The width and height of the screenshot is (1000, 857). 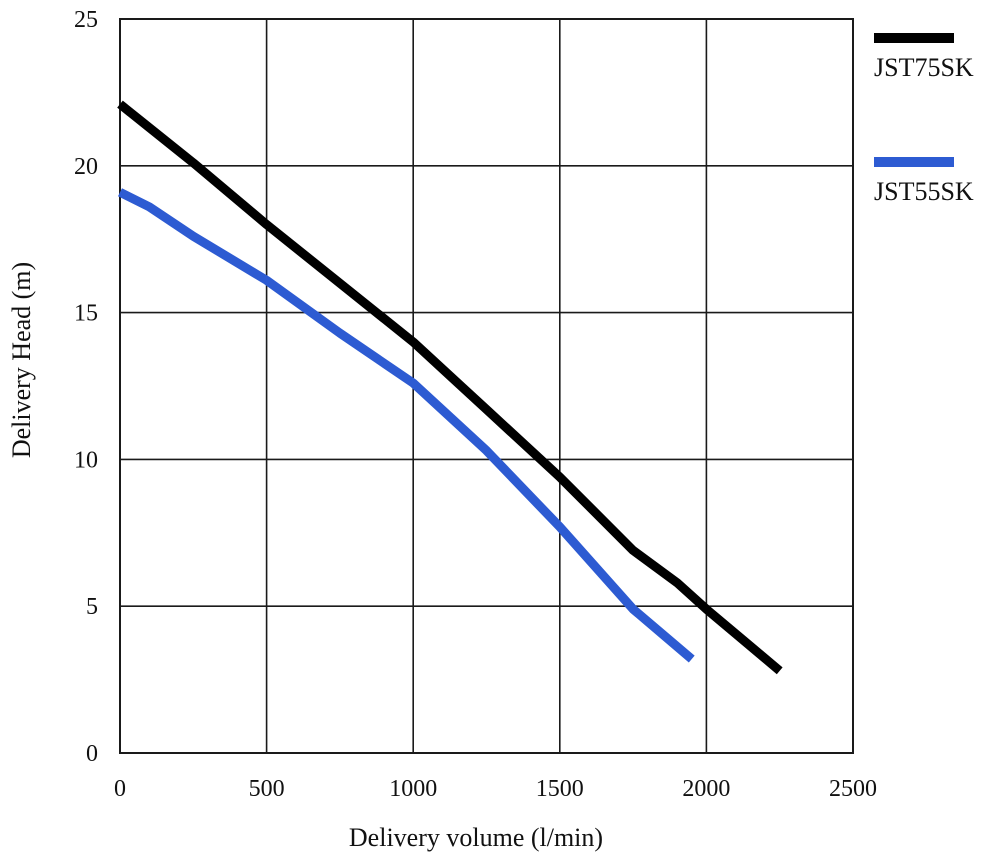 I want to click on x-tick-label: 500, so click(x=267, y=789).